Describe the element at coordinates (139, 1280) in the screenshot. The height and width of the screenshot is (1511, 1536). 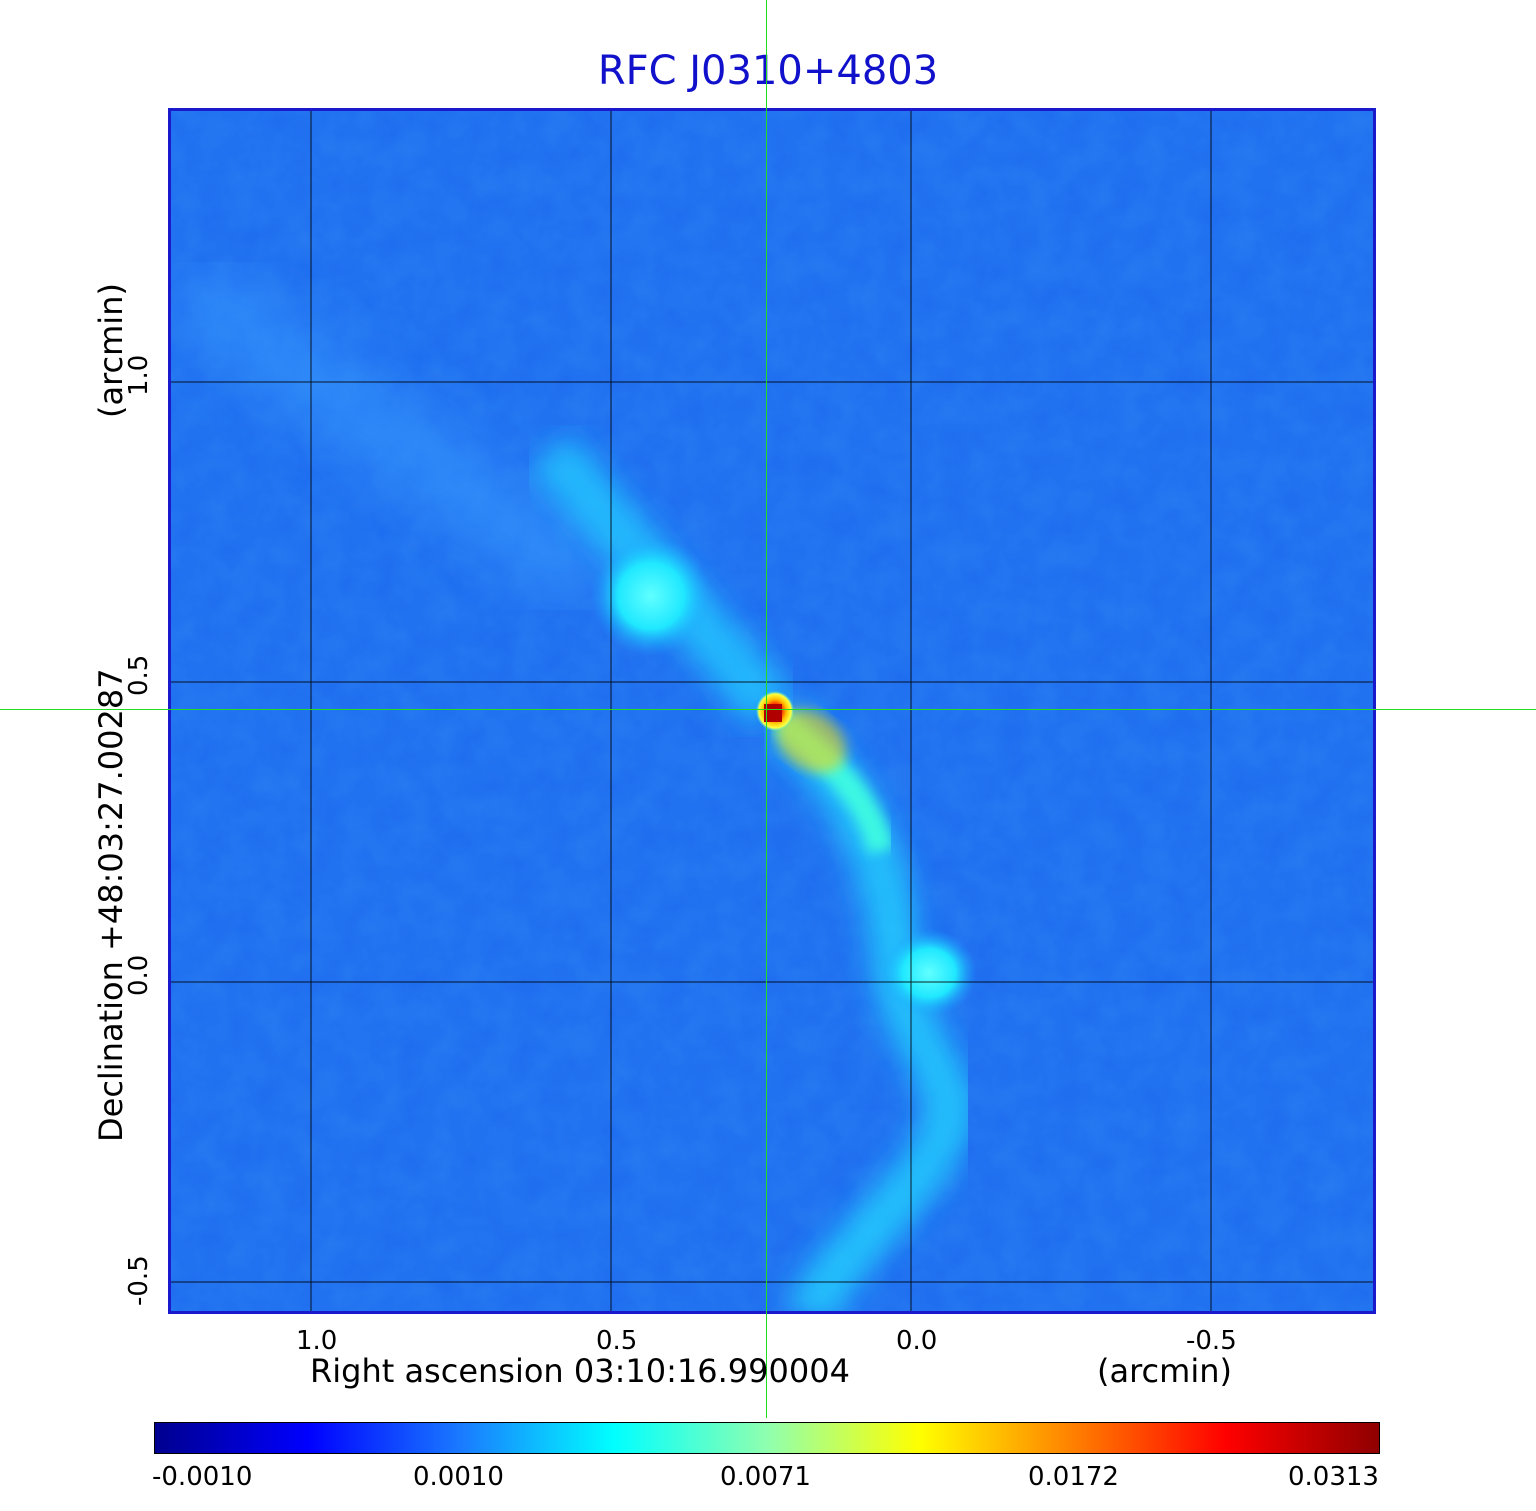
I see `y-tick-label: -0.5` at that location.